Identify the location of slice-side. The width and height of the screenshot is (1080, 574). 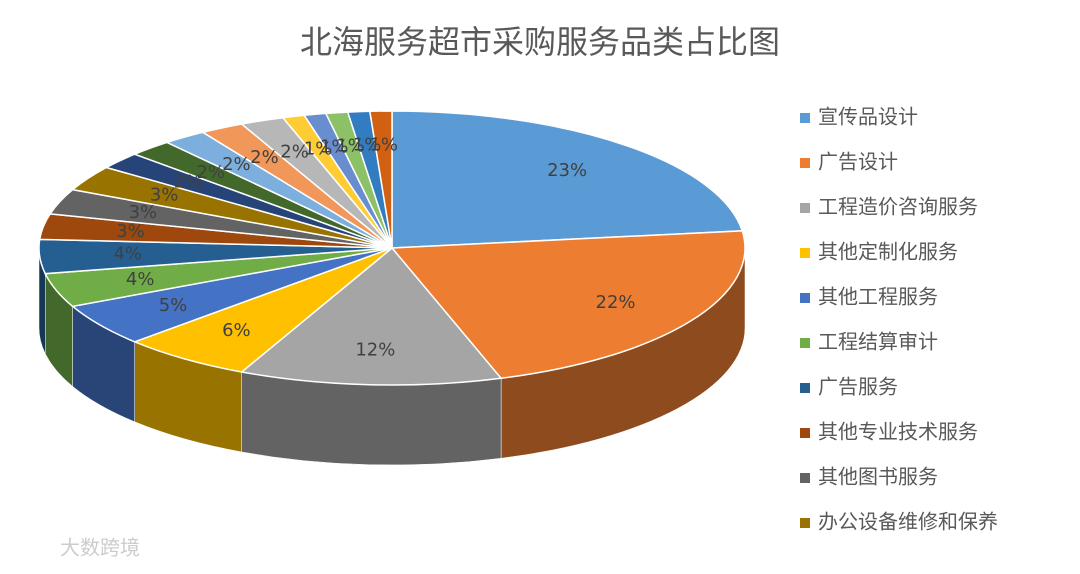
(371, 418).